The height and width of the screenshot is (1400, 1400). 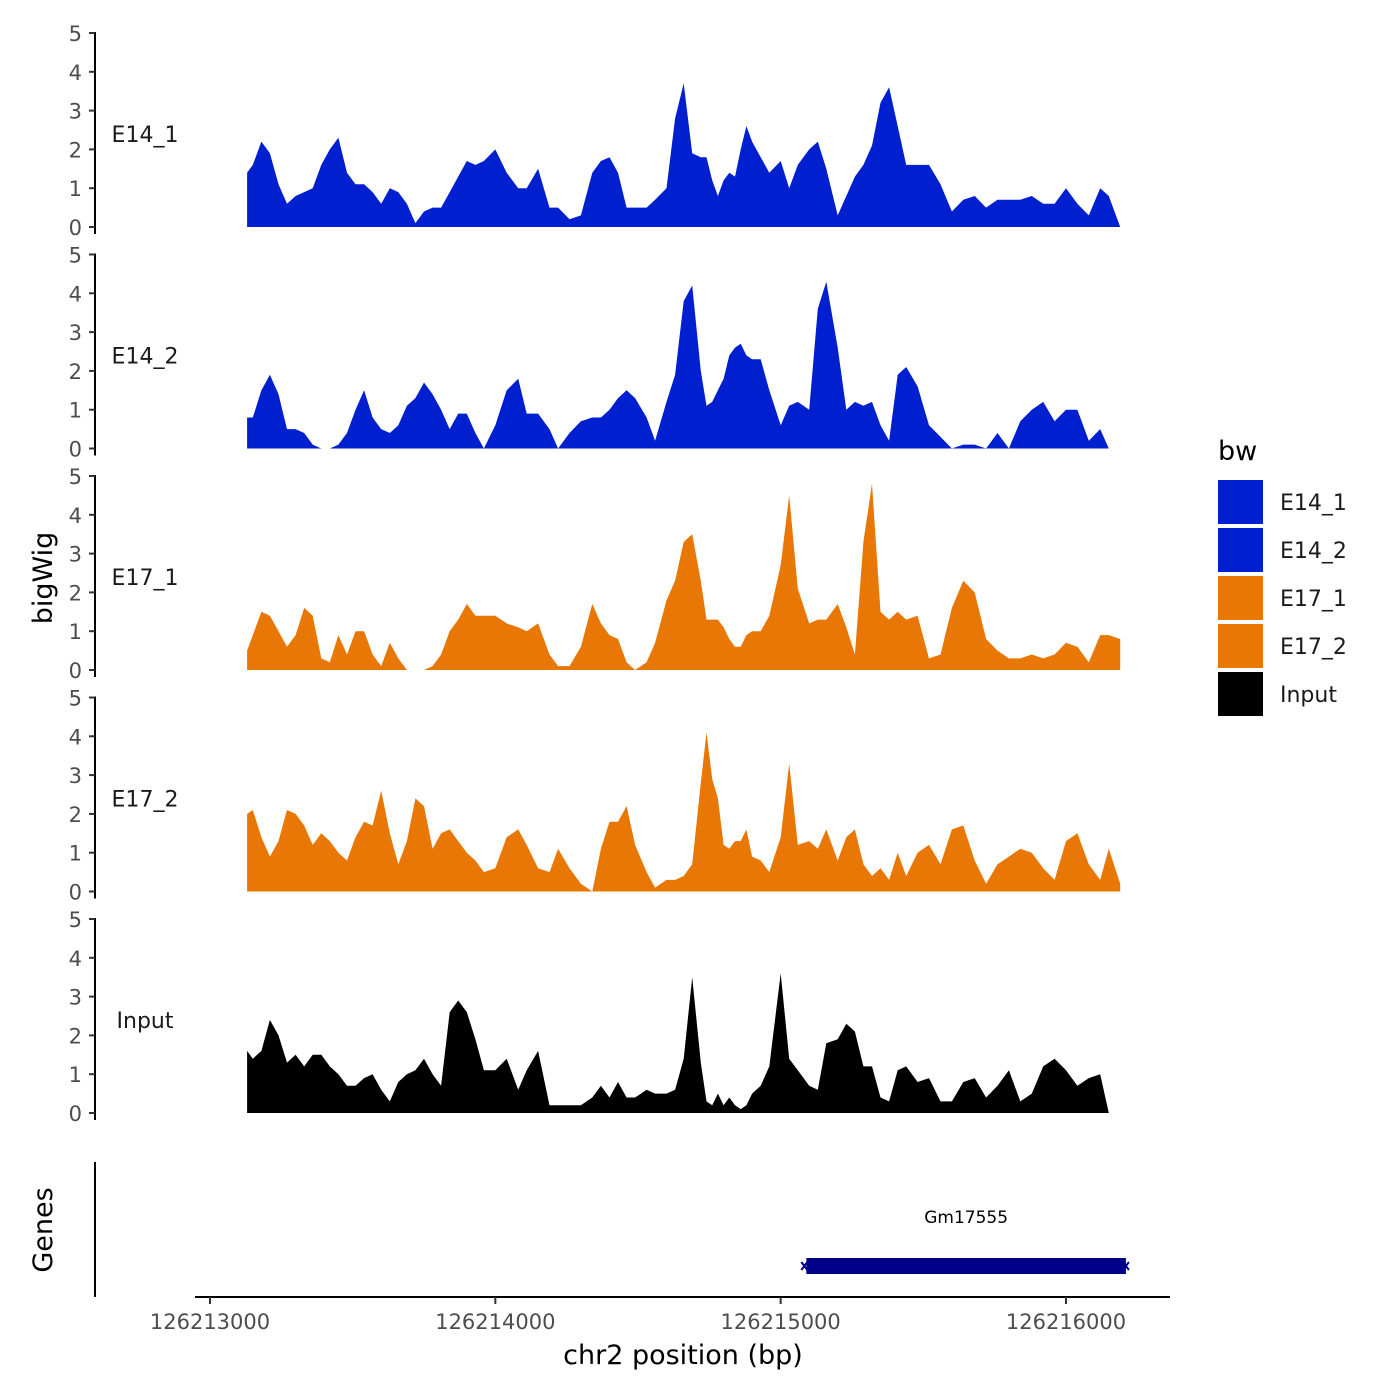 What do you see at coordinates (966, 1266) in the screenshot?
I see `gene-body` at bounding box center [966, 1266].